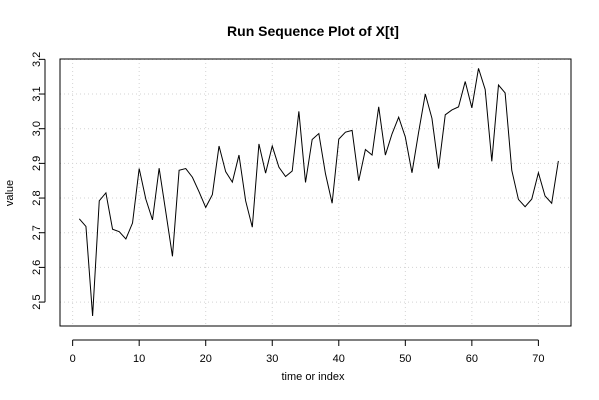 The image size is (599, 400). I want to click on y-tick-label: 3.0, so click(37, 128).